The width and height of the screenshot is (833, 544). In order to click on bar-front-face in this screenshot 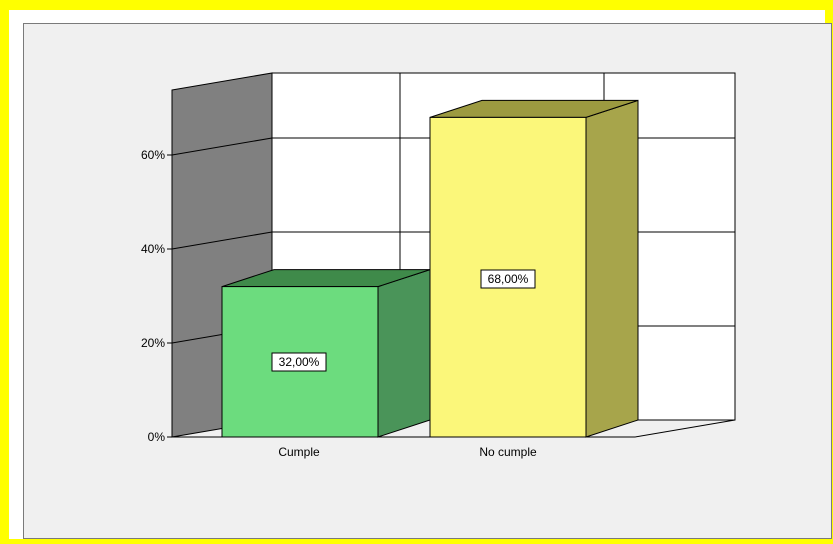, I will do `click(508, 277)`.